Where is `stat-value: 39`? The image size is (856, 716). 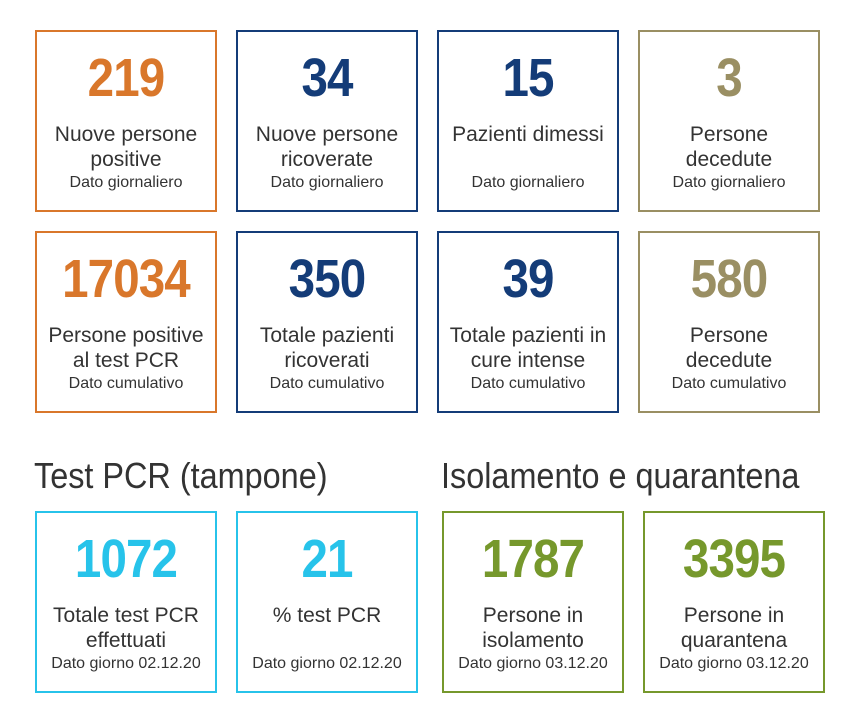
stat-value: 39 is located at coordinates (528, 279).